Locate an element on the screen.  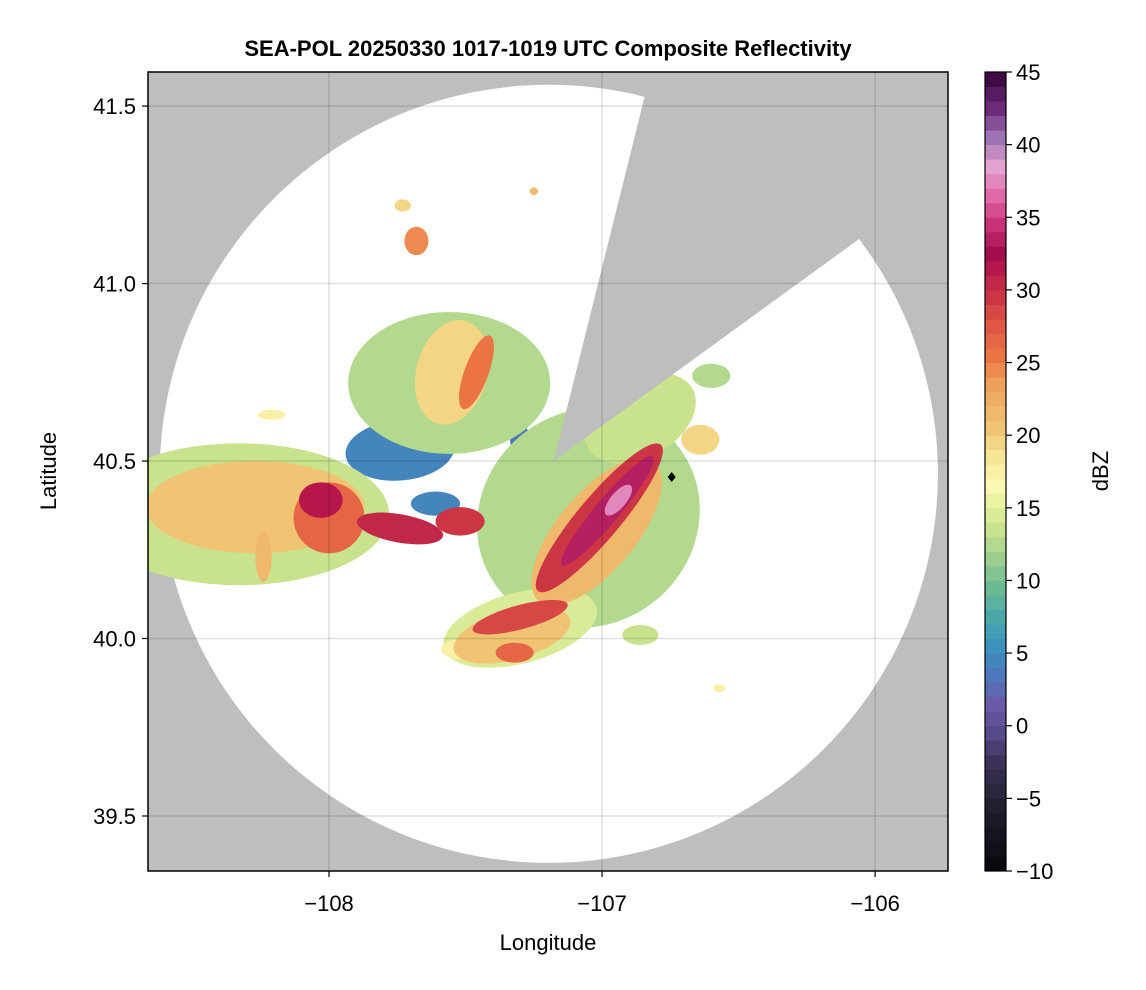
colorbar-tick-label: 30 is located at coordinates (1028, 290).